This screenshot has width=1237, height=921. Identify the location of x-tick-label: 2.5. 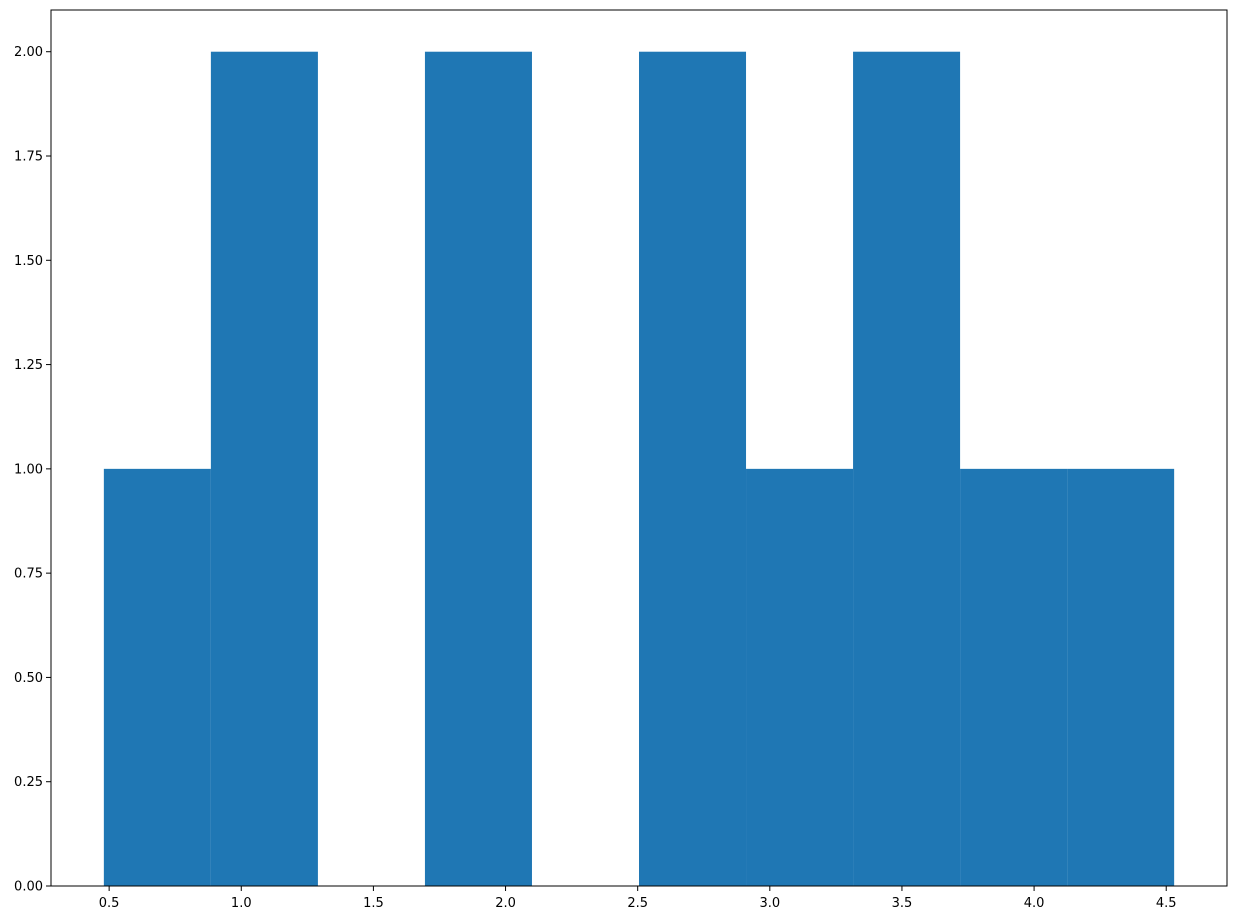
(637, 903).